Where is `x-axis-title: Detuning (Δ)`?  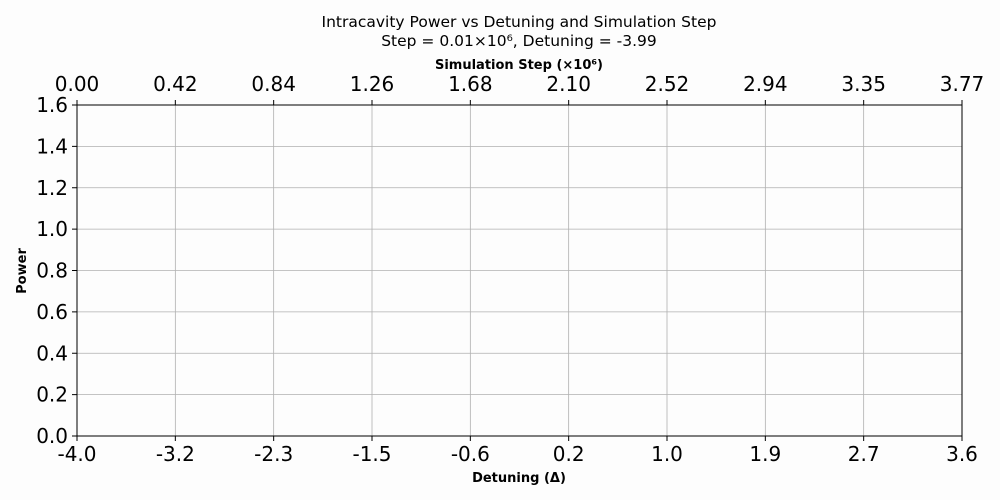
x-axis-title: Detuning (Δ) is located at coordinates (519, 478).